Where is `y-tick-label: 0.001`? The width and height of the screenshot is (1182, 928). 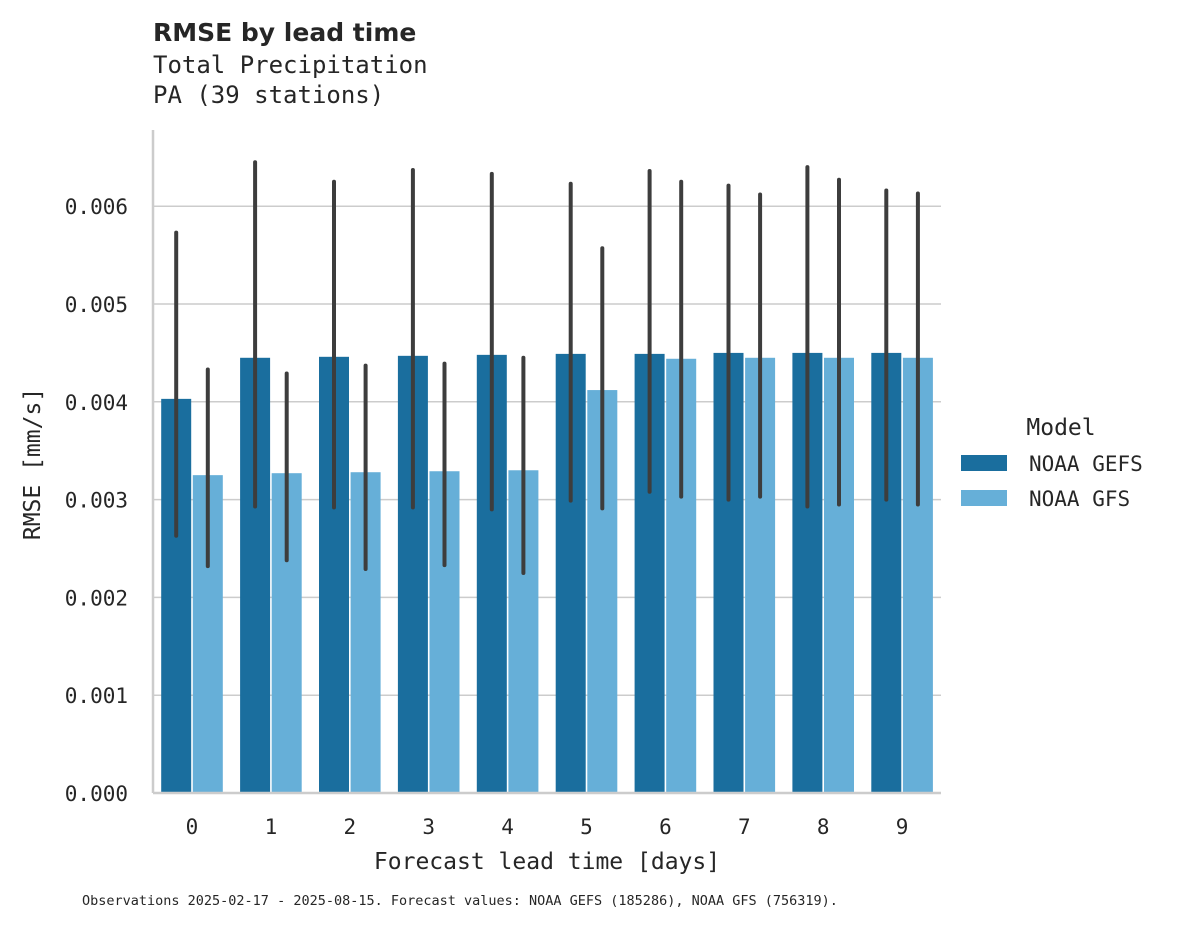 y-tick-label: 0.001 is located at coordinates (96, 696).